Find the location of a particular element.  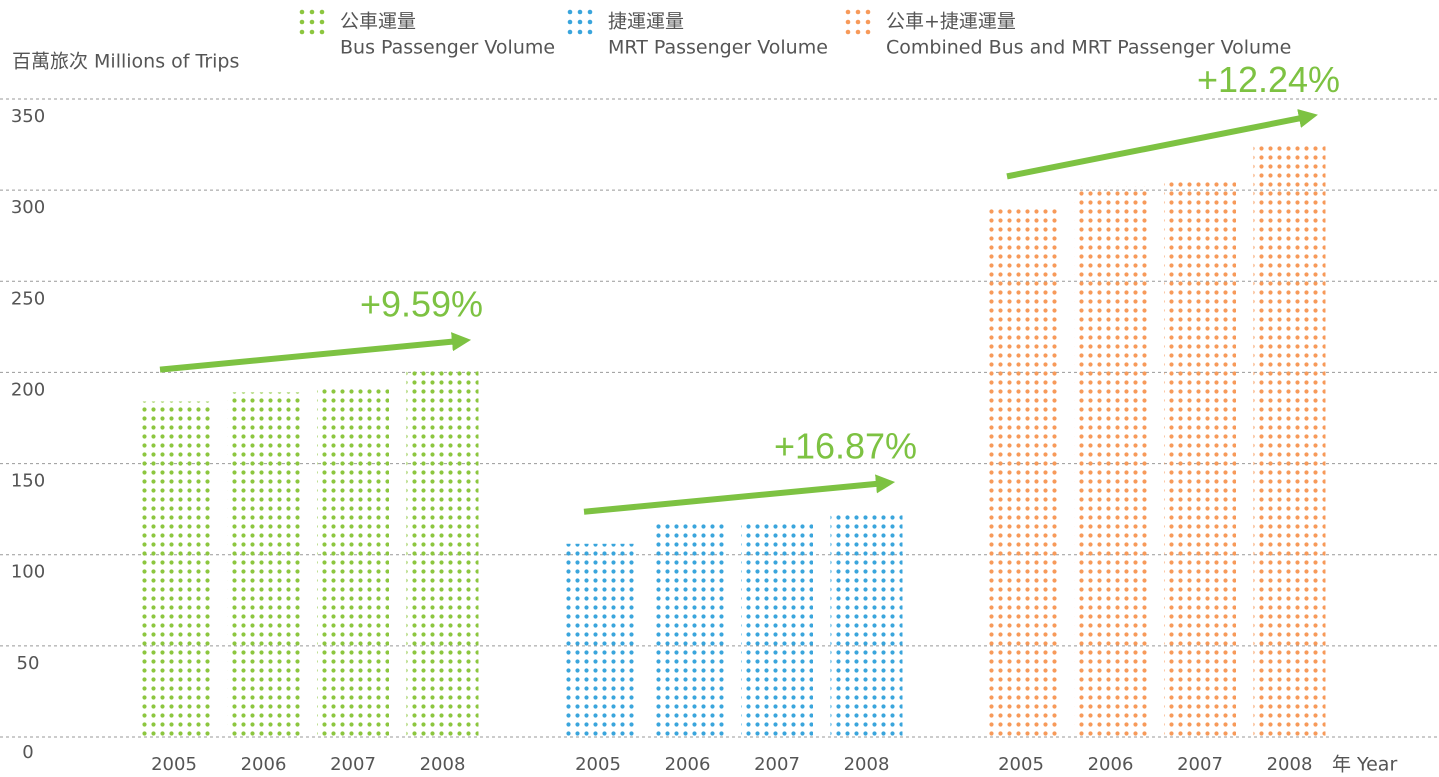

legend-label-en: Combined Bus and MRT Passenger Volume is located at coordinates (1088, 48).